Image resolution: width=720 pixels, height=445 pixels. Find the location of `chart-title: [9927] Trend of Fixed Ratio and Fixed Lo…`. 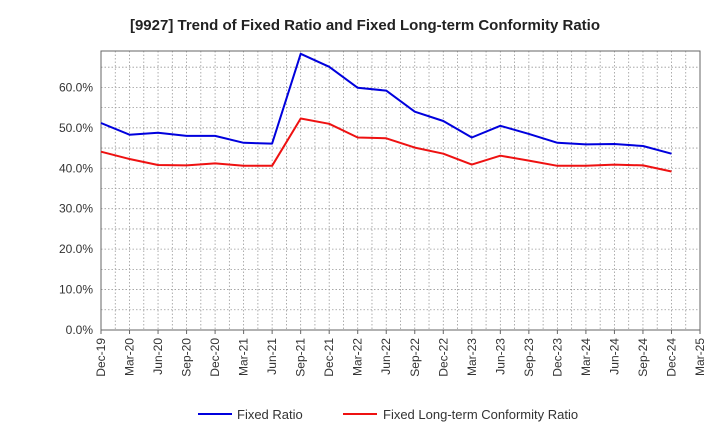

chart-title: [9927] Trend of Fixed Ratio and Fixed Lo… is located at coordinates (365, 25).